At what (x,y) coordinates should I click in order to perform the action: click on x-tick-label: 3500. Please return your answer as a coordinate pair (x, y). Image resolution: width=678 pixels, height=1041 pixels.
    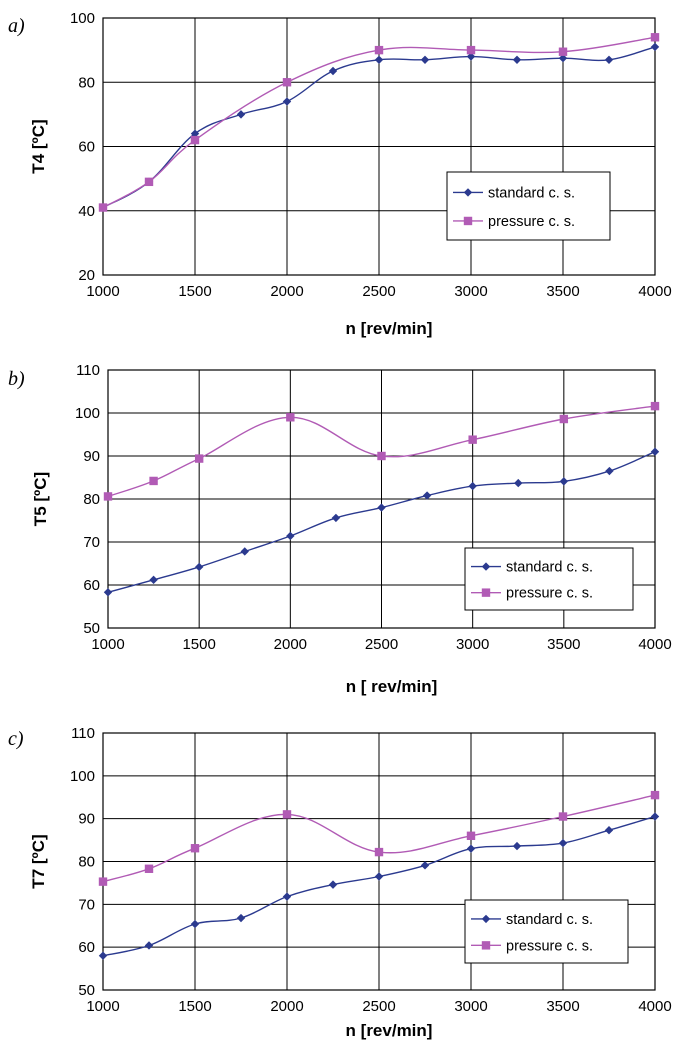
    Looking at the image, I should click on (562, 1006).